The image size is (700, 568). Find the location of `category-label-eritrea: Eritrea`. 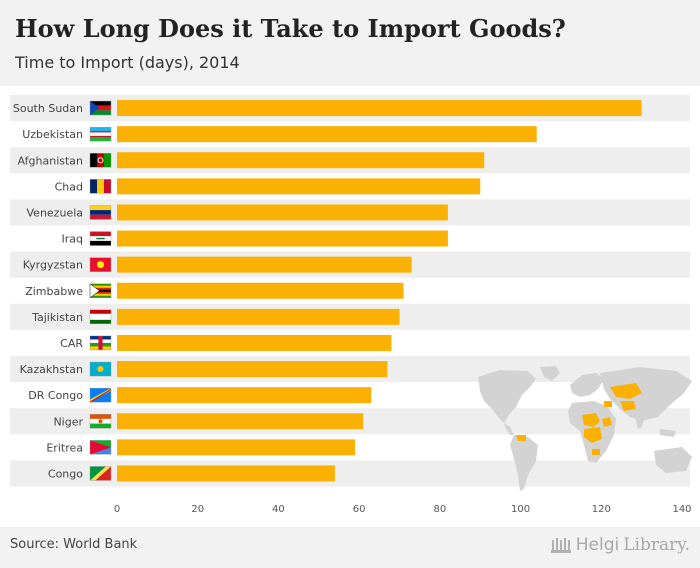

category-label-eritrea: Eritrea is located at coordinates (64, 447).